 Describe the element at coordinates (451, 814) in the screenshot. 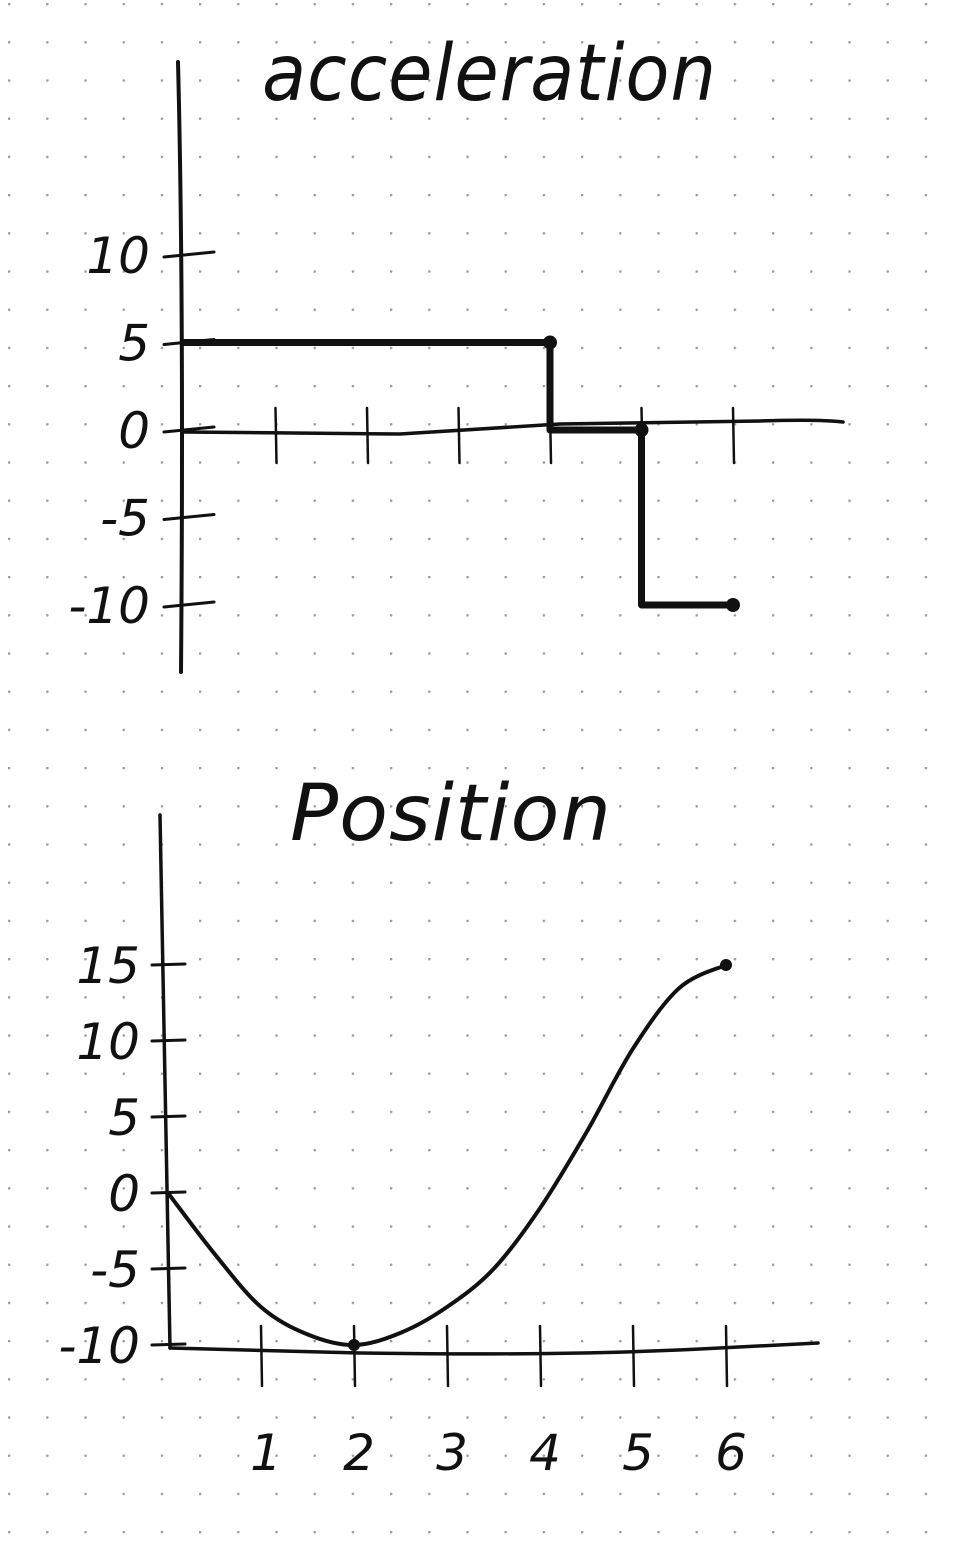

I see `position-chart-title: Position` at that location.